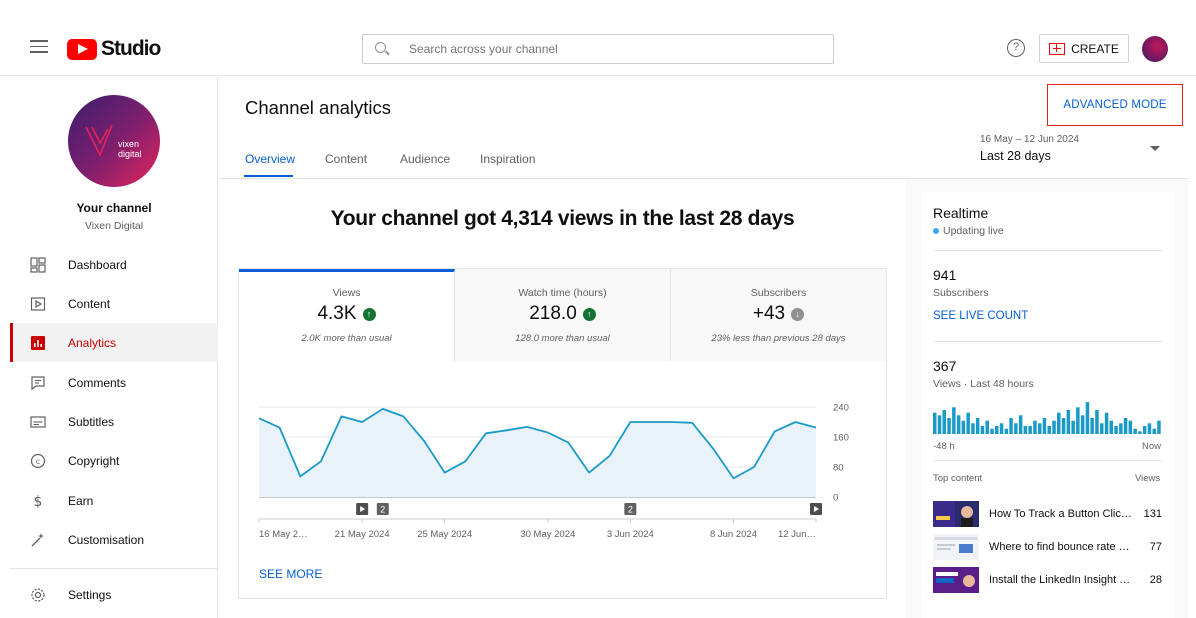 The image size is (1196, 618). What do you see at coordinates (425, 159) in the screenshot?
I see `tab-audience: Audience` at bounding box center [425, 159].